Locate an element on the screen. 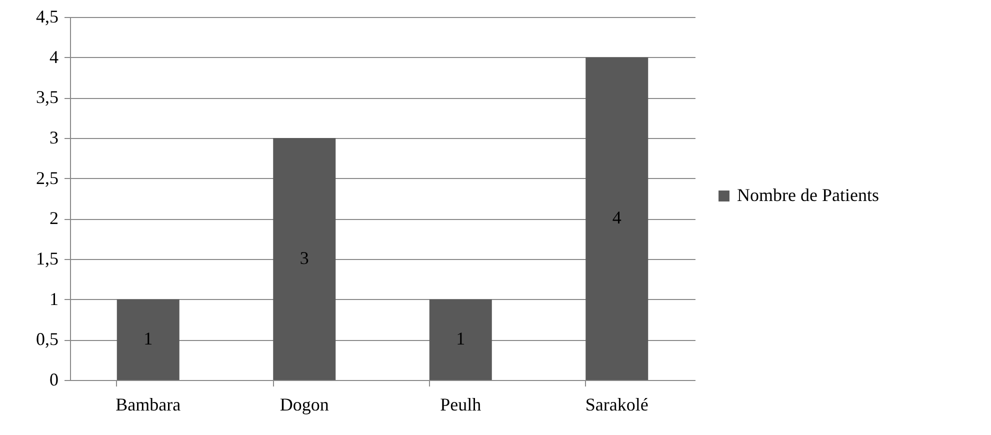 Image resolution: width=991 pixels, height=435 pixels. x-tick-label: Dogon is located at coordinates (304, 404).